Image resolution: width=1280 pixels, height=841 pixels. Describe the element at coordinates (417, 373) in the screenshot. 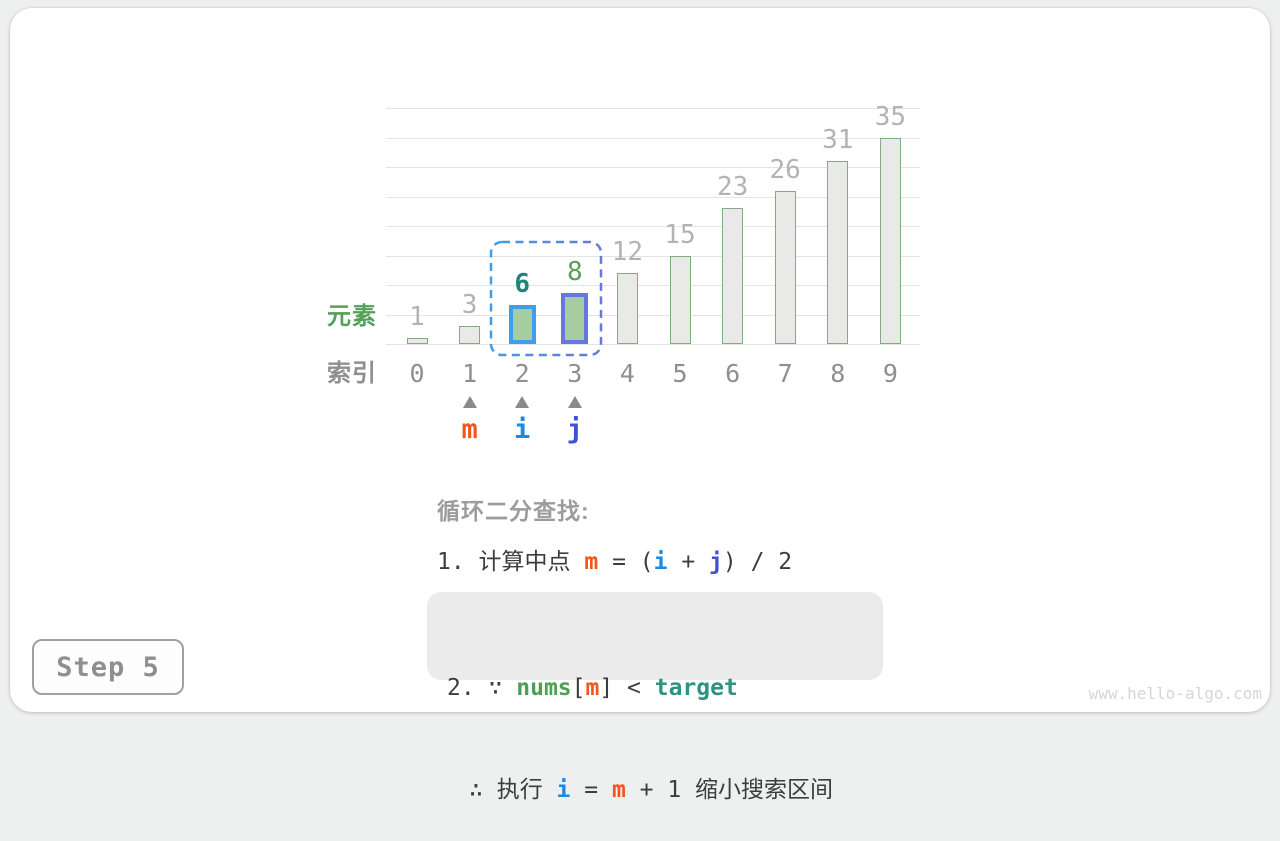

I see `index-label-0: 0` at that location.